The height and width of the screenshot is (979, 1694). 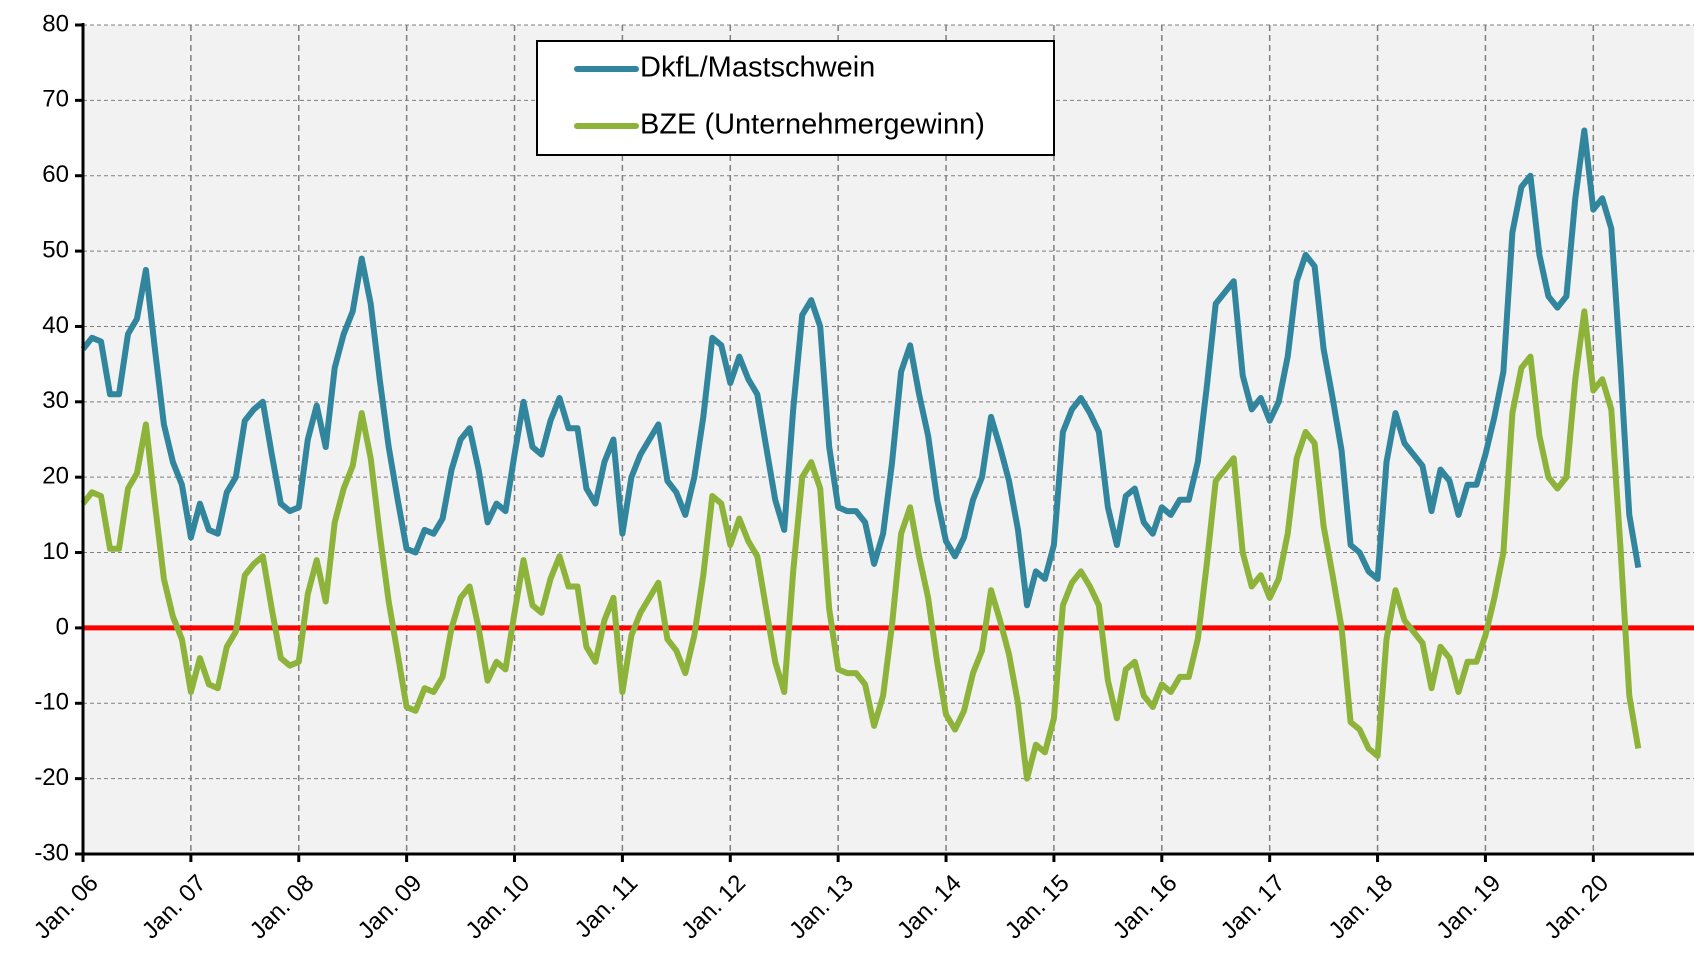 What do you see at coordinates (51, 852) in the screenshot?
I see `y-tick-label: -30` at bounding box center [51, 852].